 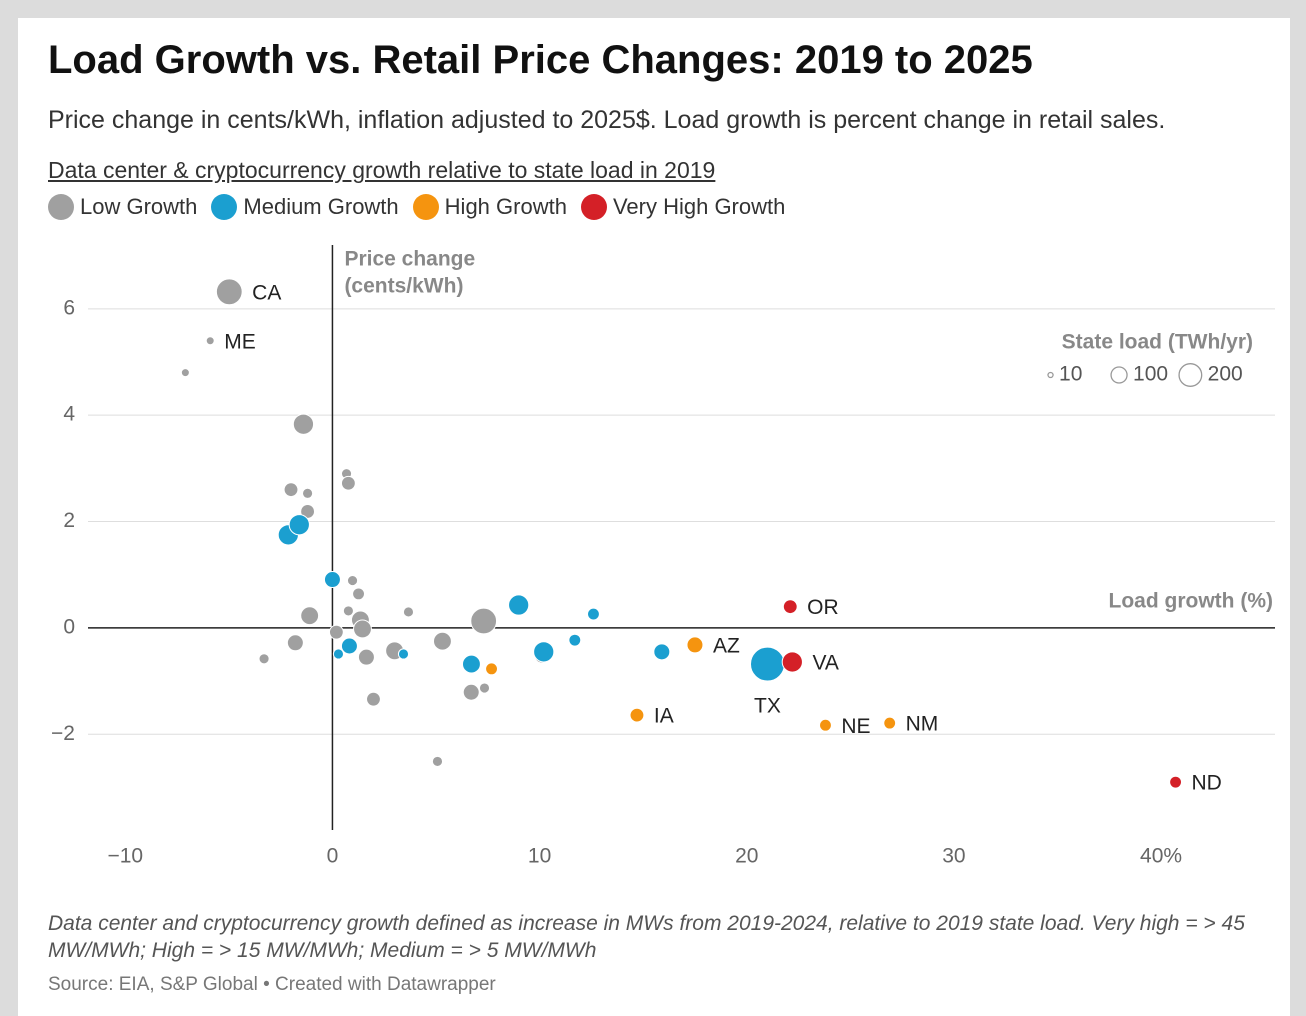 I want to click on x-tick-label: 30, so click(x=953, y=856).